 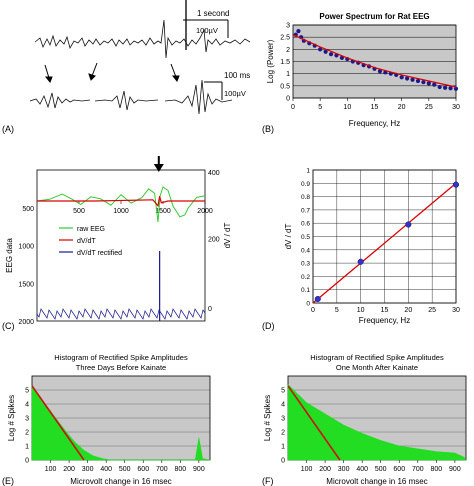 What do you see at coordinates (26, 284) in the screenshot?
I see `y-left-tick-label: 1500` at bounding box center [26, 284].